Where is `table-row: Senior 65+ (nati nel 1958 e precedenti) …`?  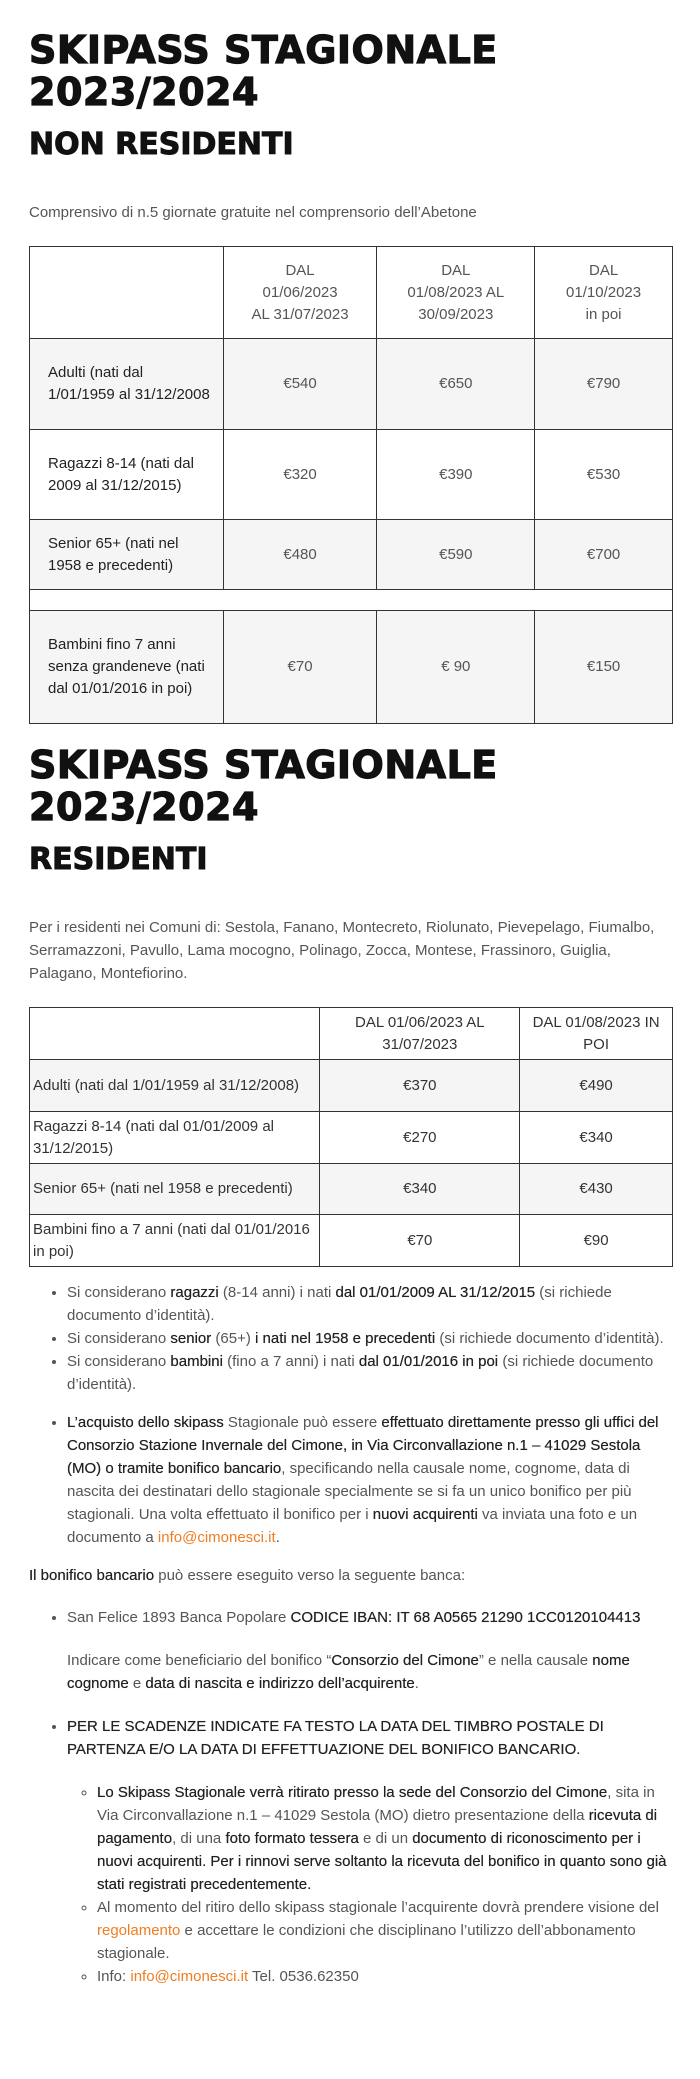
table-row: Senior 65+ (nati nel 1958 e precedenti) … is located at coordinates (351, 554).